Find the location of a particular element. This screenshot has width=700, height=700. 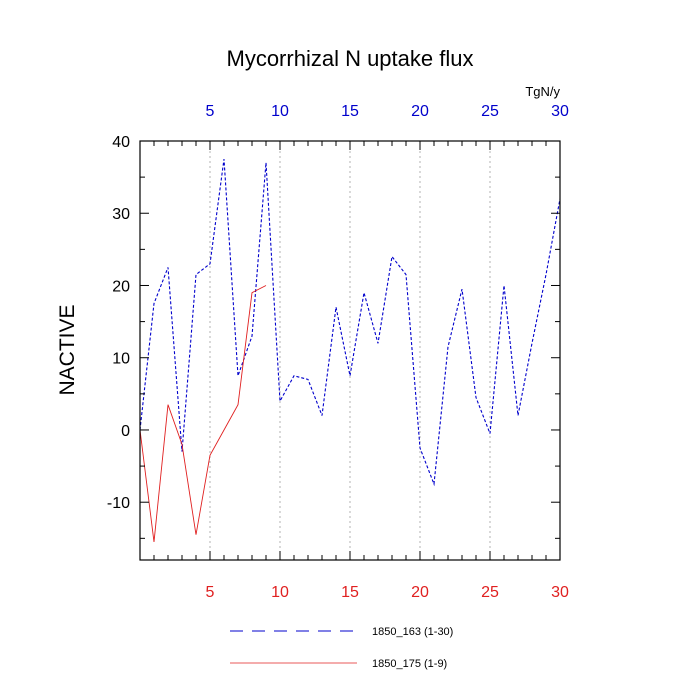

y-tick-label: 40 is located at coordinates (121, 142).